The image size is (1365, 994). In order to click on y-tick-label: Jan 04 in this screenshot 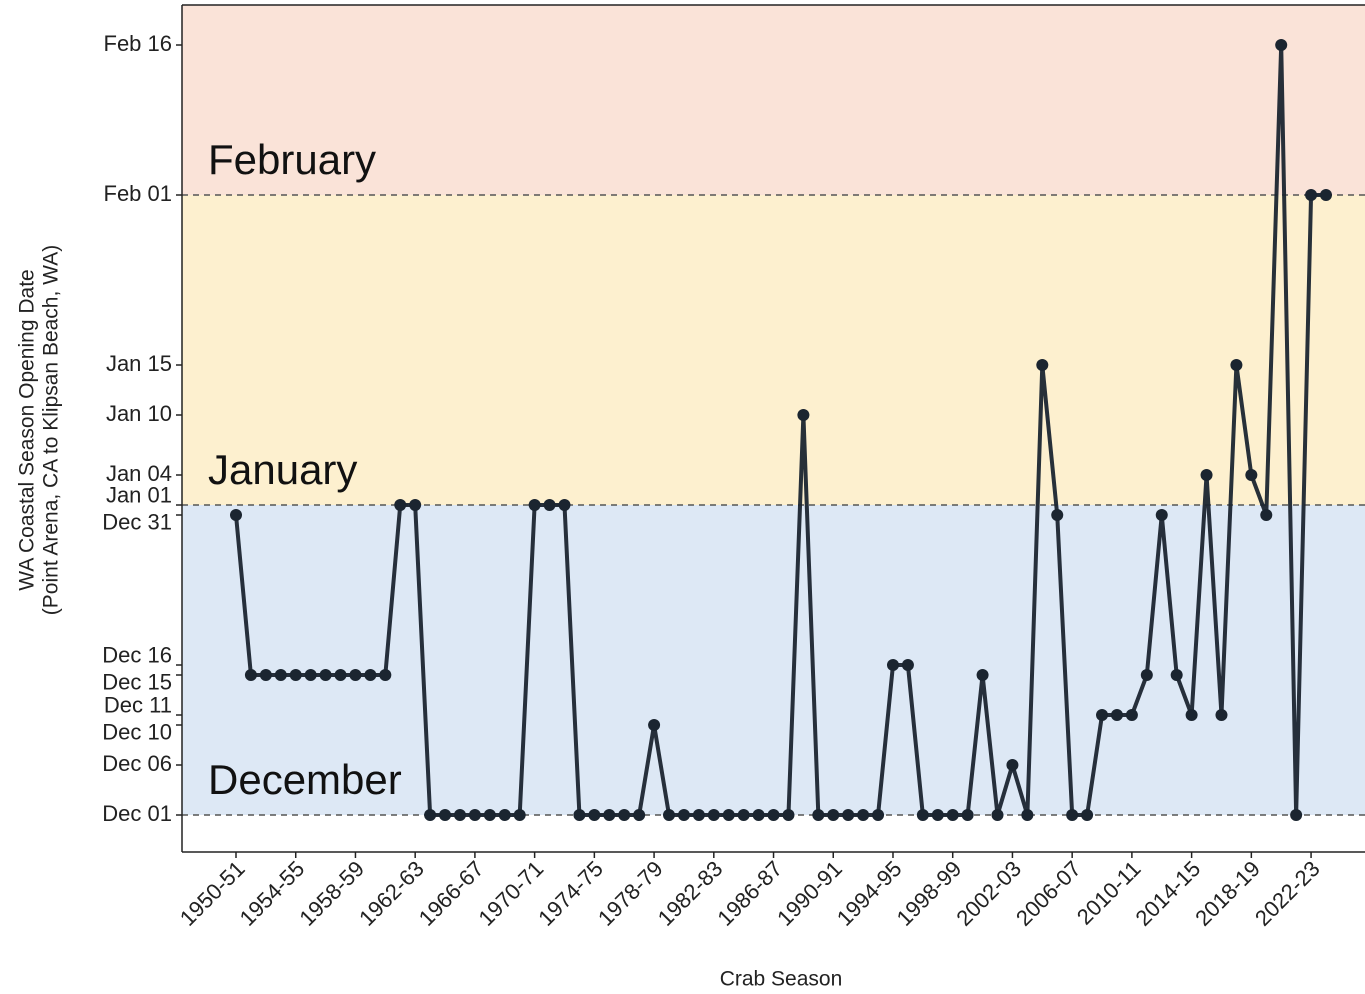, I will do `click(139, 473)`.